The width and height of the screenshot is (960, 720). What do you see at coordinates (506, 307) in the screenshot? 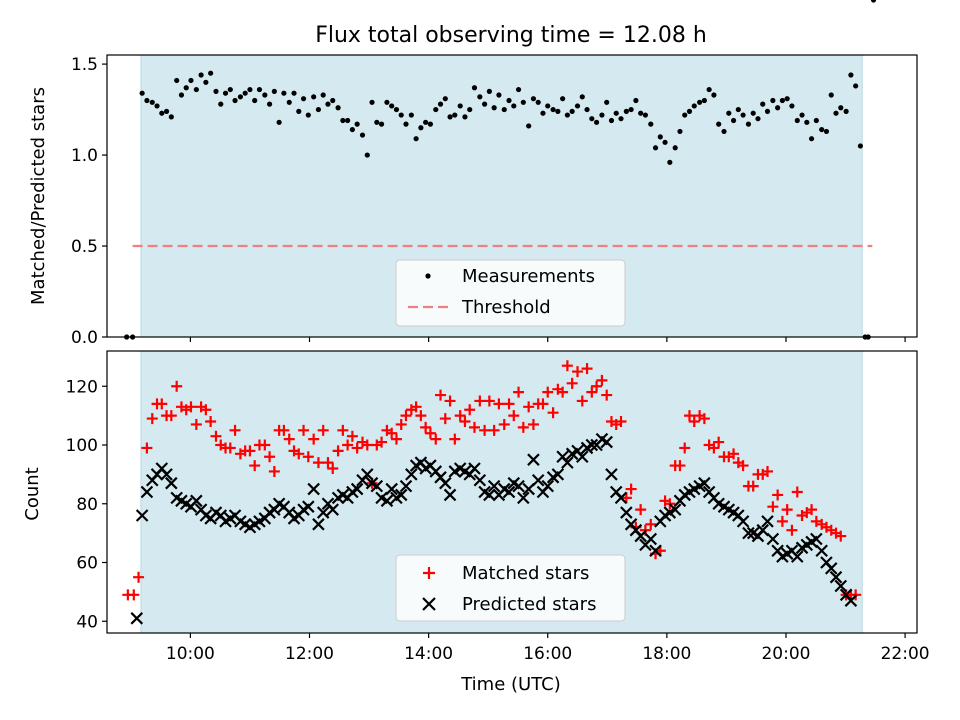
I see `legend-threshold-label: Threshold` at bounding box center [506, 307].